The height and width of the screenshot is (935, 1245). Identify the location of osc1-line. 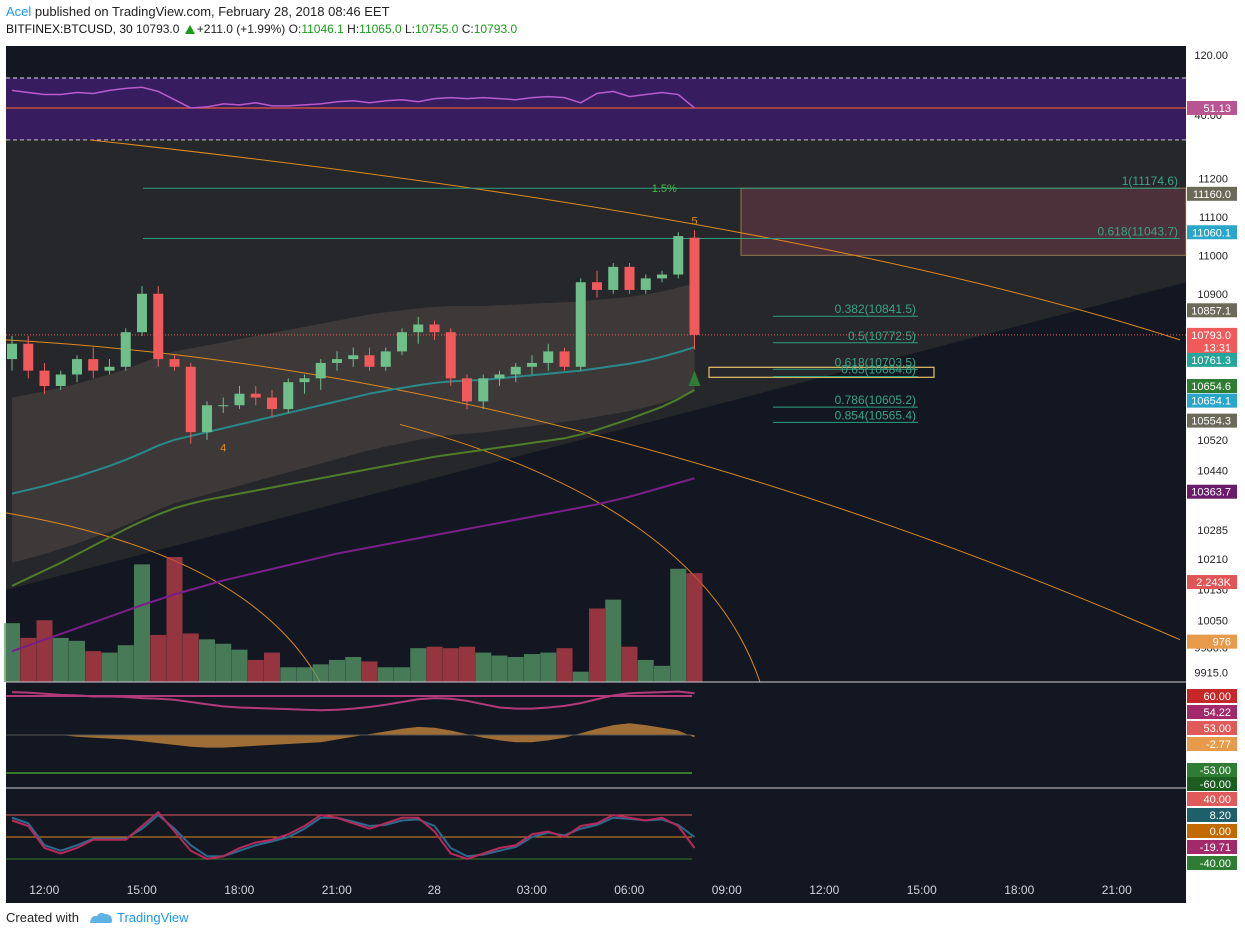
(353, 701).